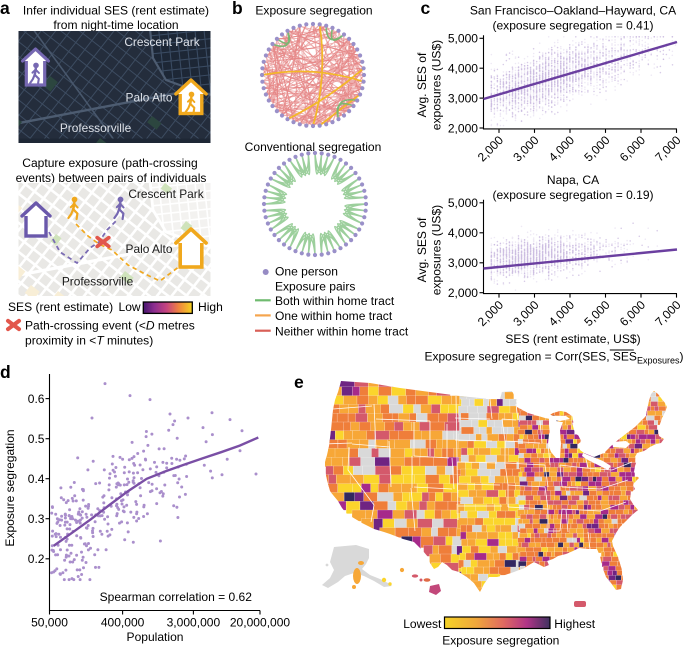  What do you see at coordinates (572, 339) in the screenshot?
I see `svg-text: SES (rent estimate, US$)` at bounding box center [572, 339].